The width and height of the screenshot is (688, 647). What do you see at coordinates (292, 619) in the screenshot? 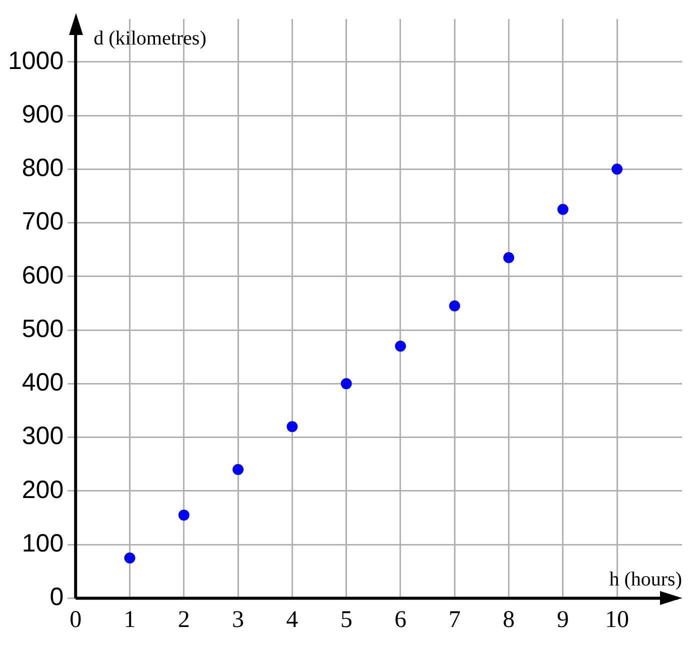
I see `x-tick-label: 4` at bounding box center [292, 619].